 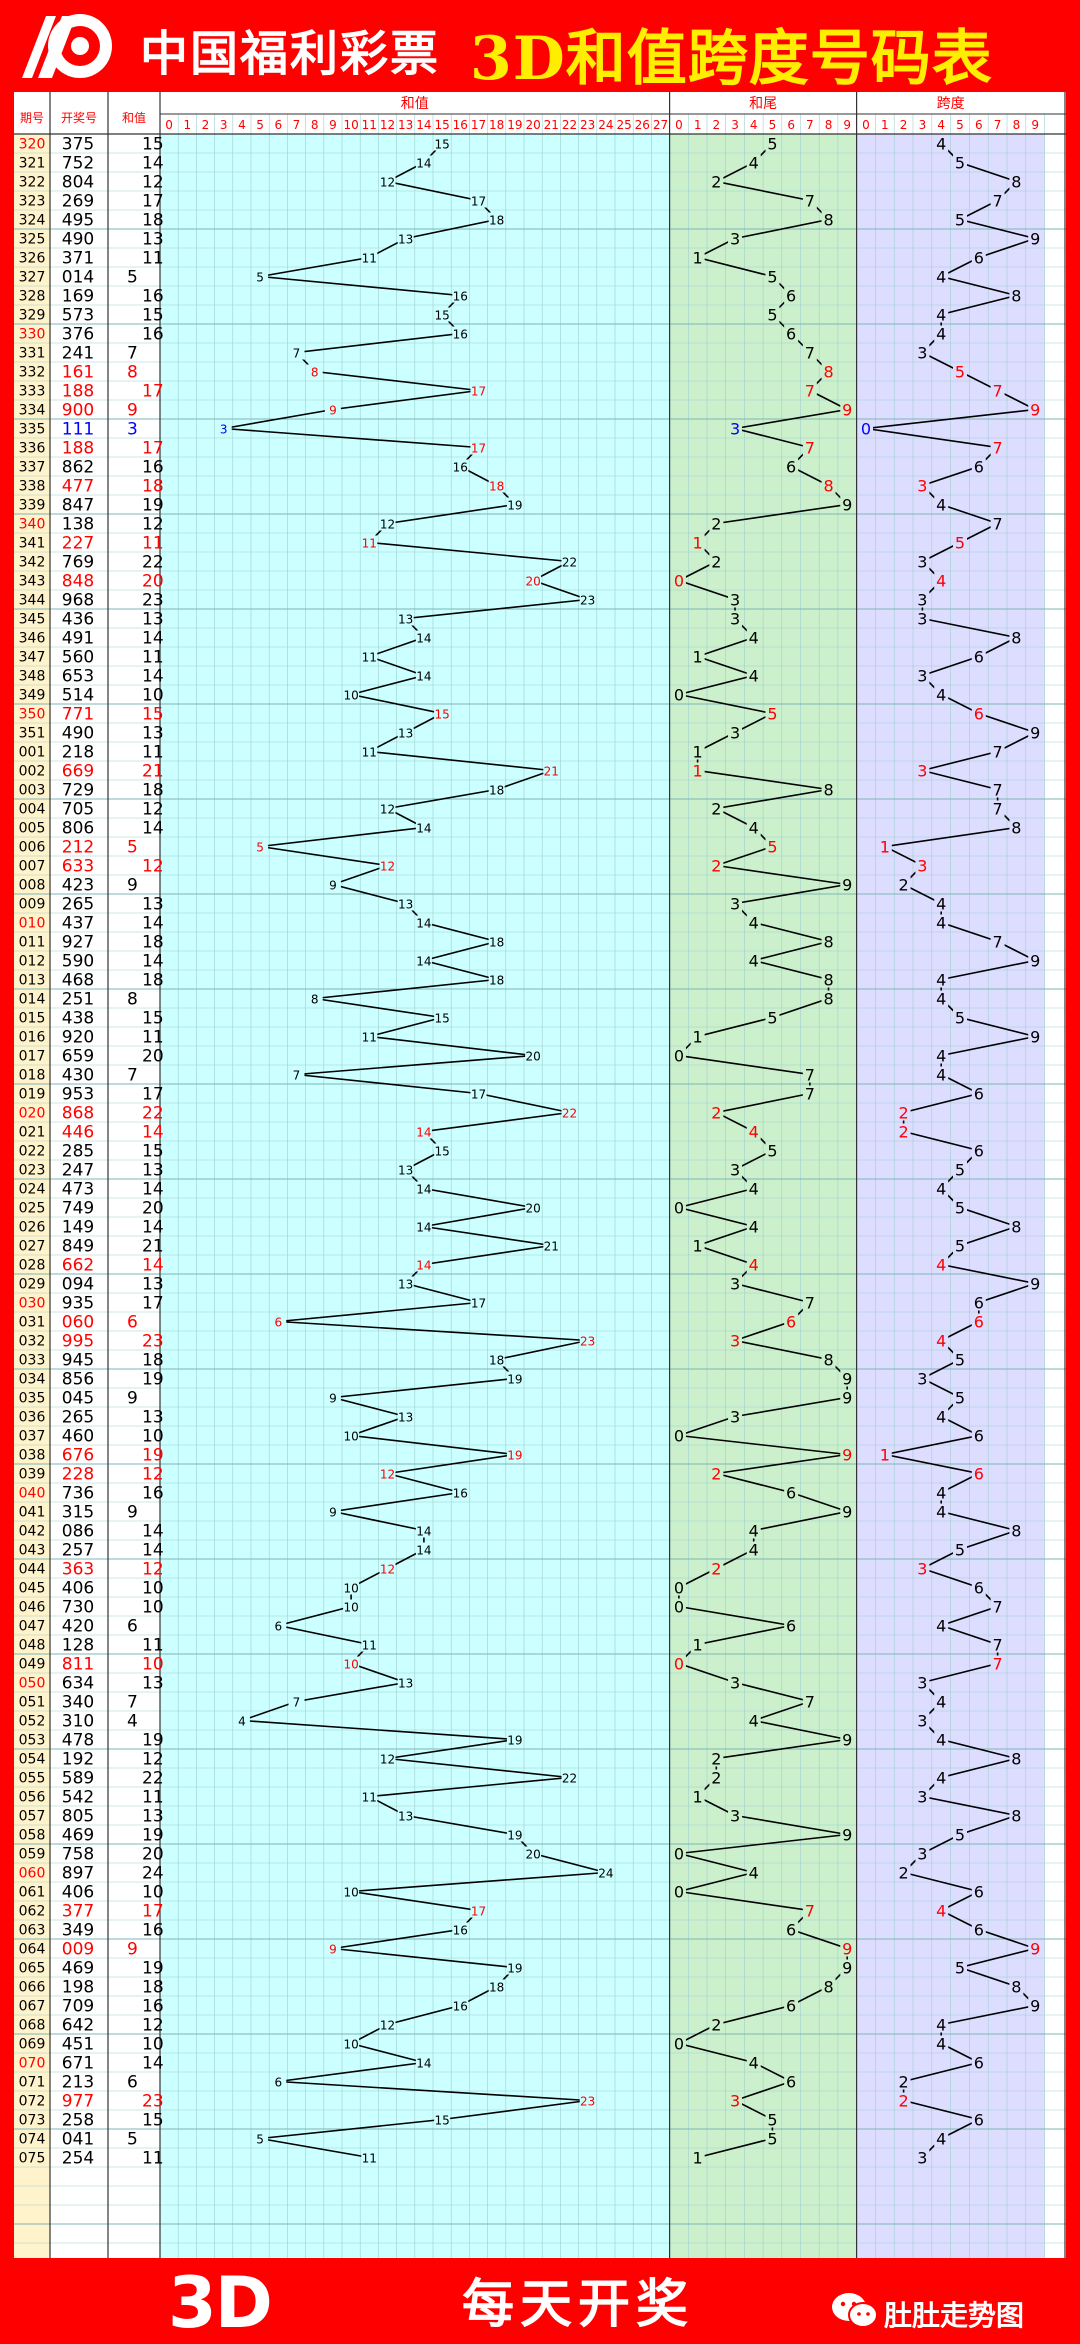 I want to click on sum-point-label: 13, so click(x=405, y=905).